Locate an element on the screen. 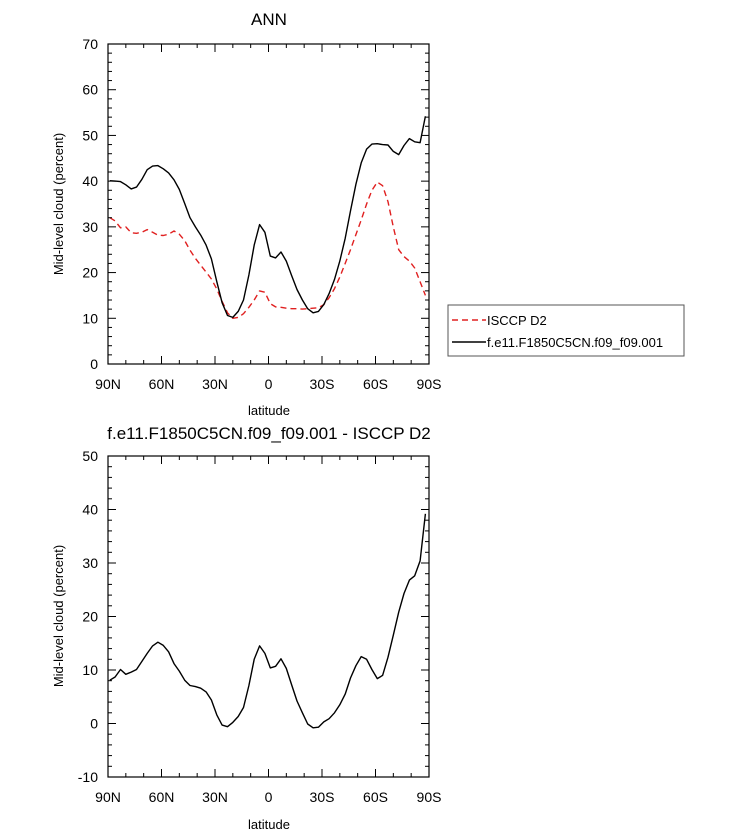 The height and width of the screenshot is (834, 733). bottom-series-lines is located at coordinates (268, 621).